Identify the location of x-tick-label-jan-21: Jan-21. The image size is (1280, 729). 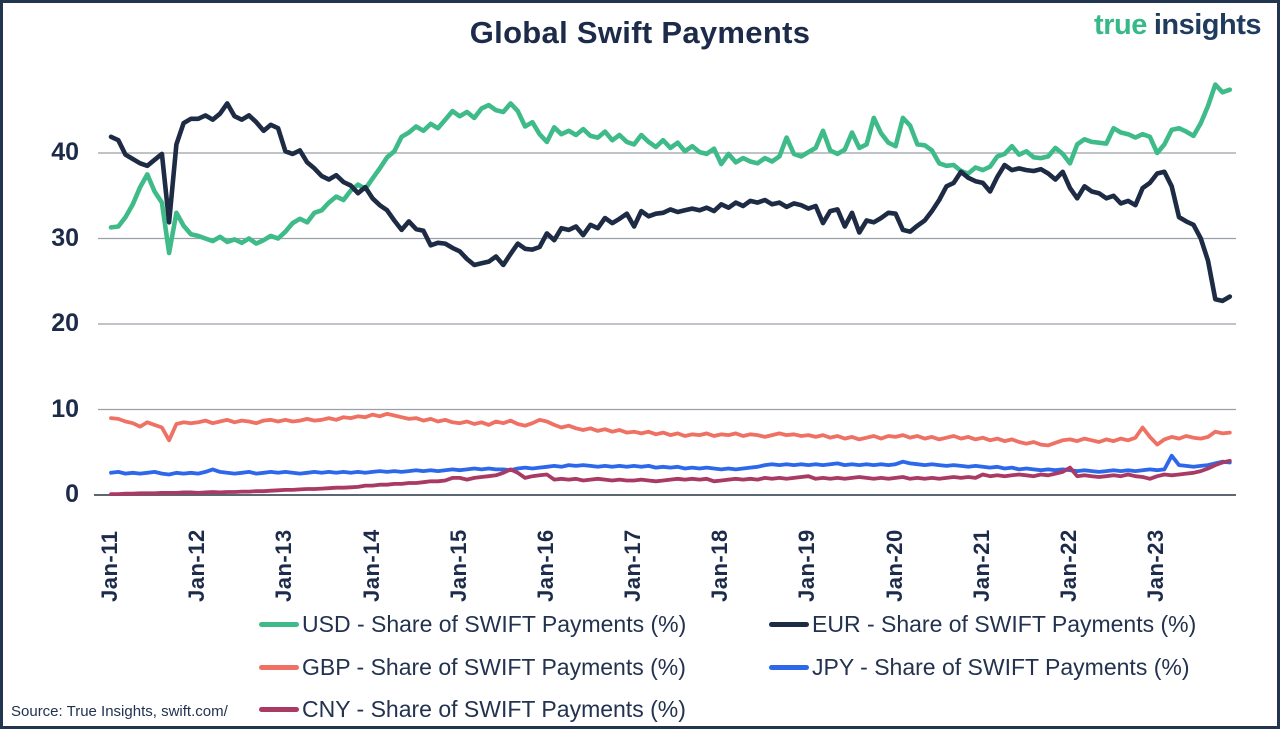
(981, 565).